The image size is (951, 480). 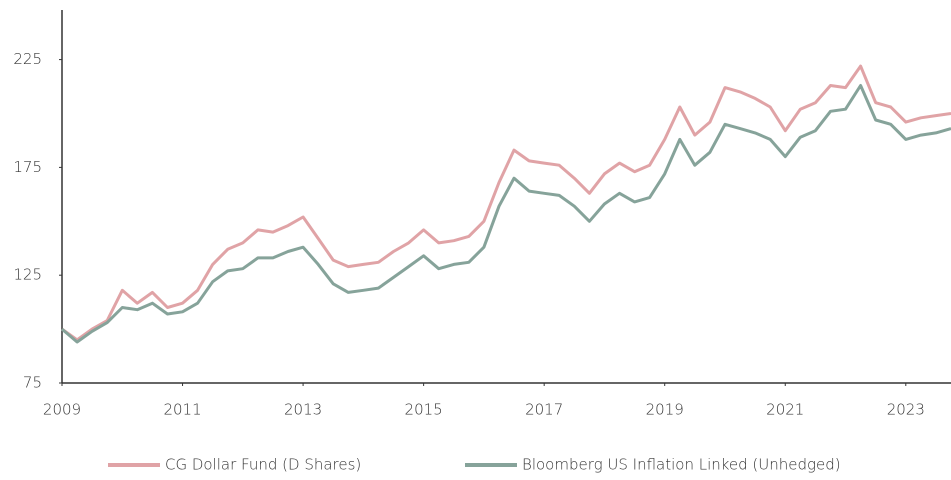 I want to click on x-tick-label: 2019, so click(x=665, y=410).